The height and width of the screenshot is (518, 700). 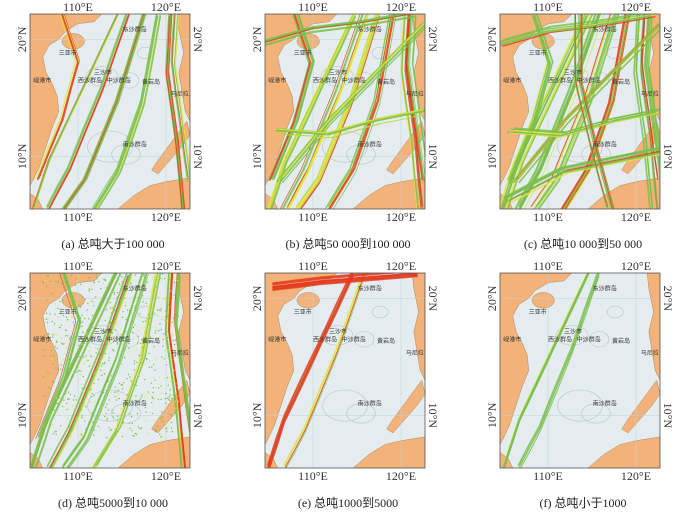 What do you see at coordinates (433, 299) in the screenshot?
I see `lat-label-right-top: 20°N` at bounding box center [433, 299].